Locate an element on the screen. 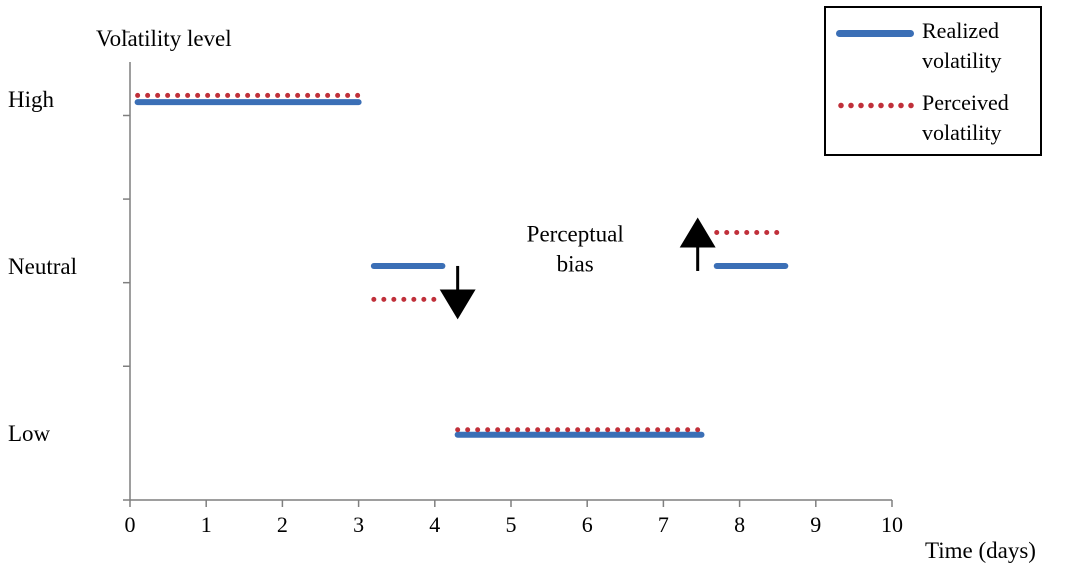 The image size is (1066, 572). x-axis-label: Time (days) is located at coordinates (980, 550).